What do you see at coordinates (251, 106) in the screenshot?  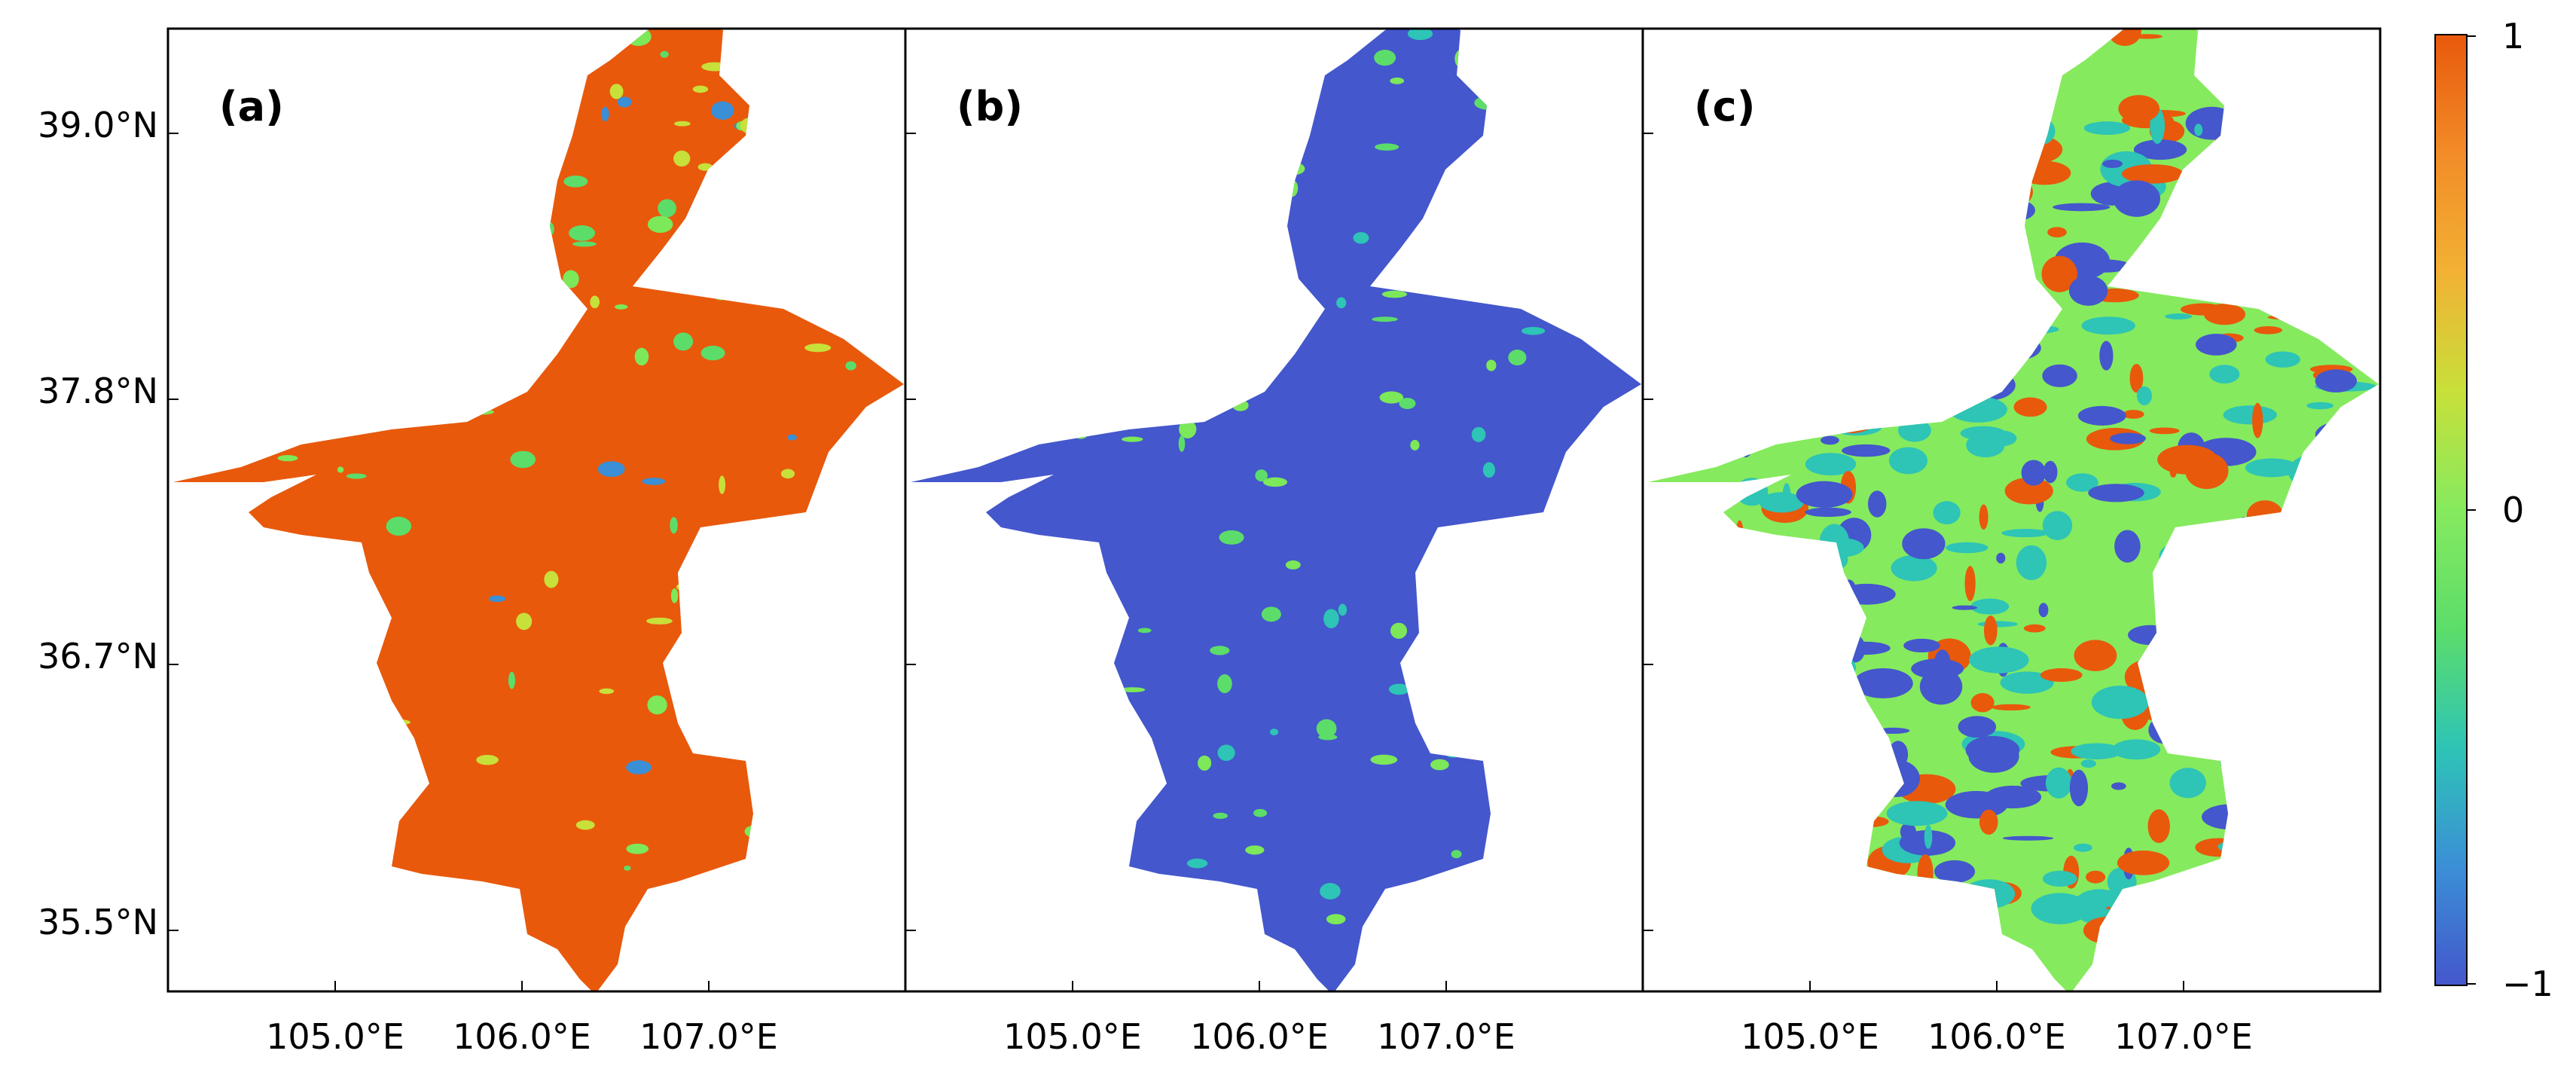 I see `panel-label: (a)` at bounding box center [251, 106].